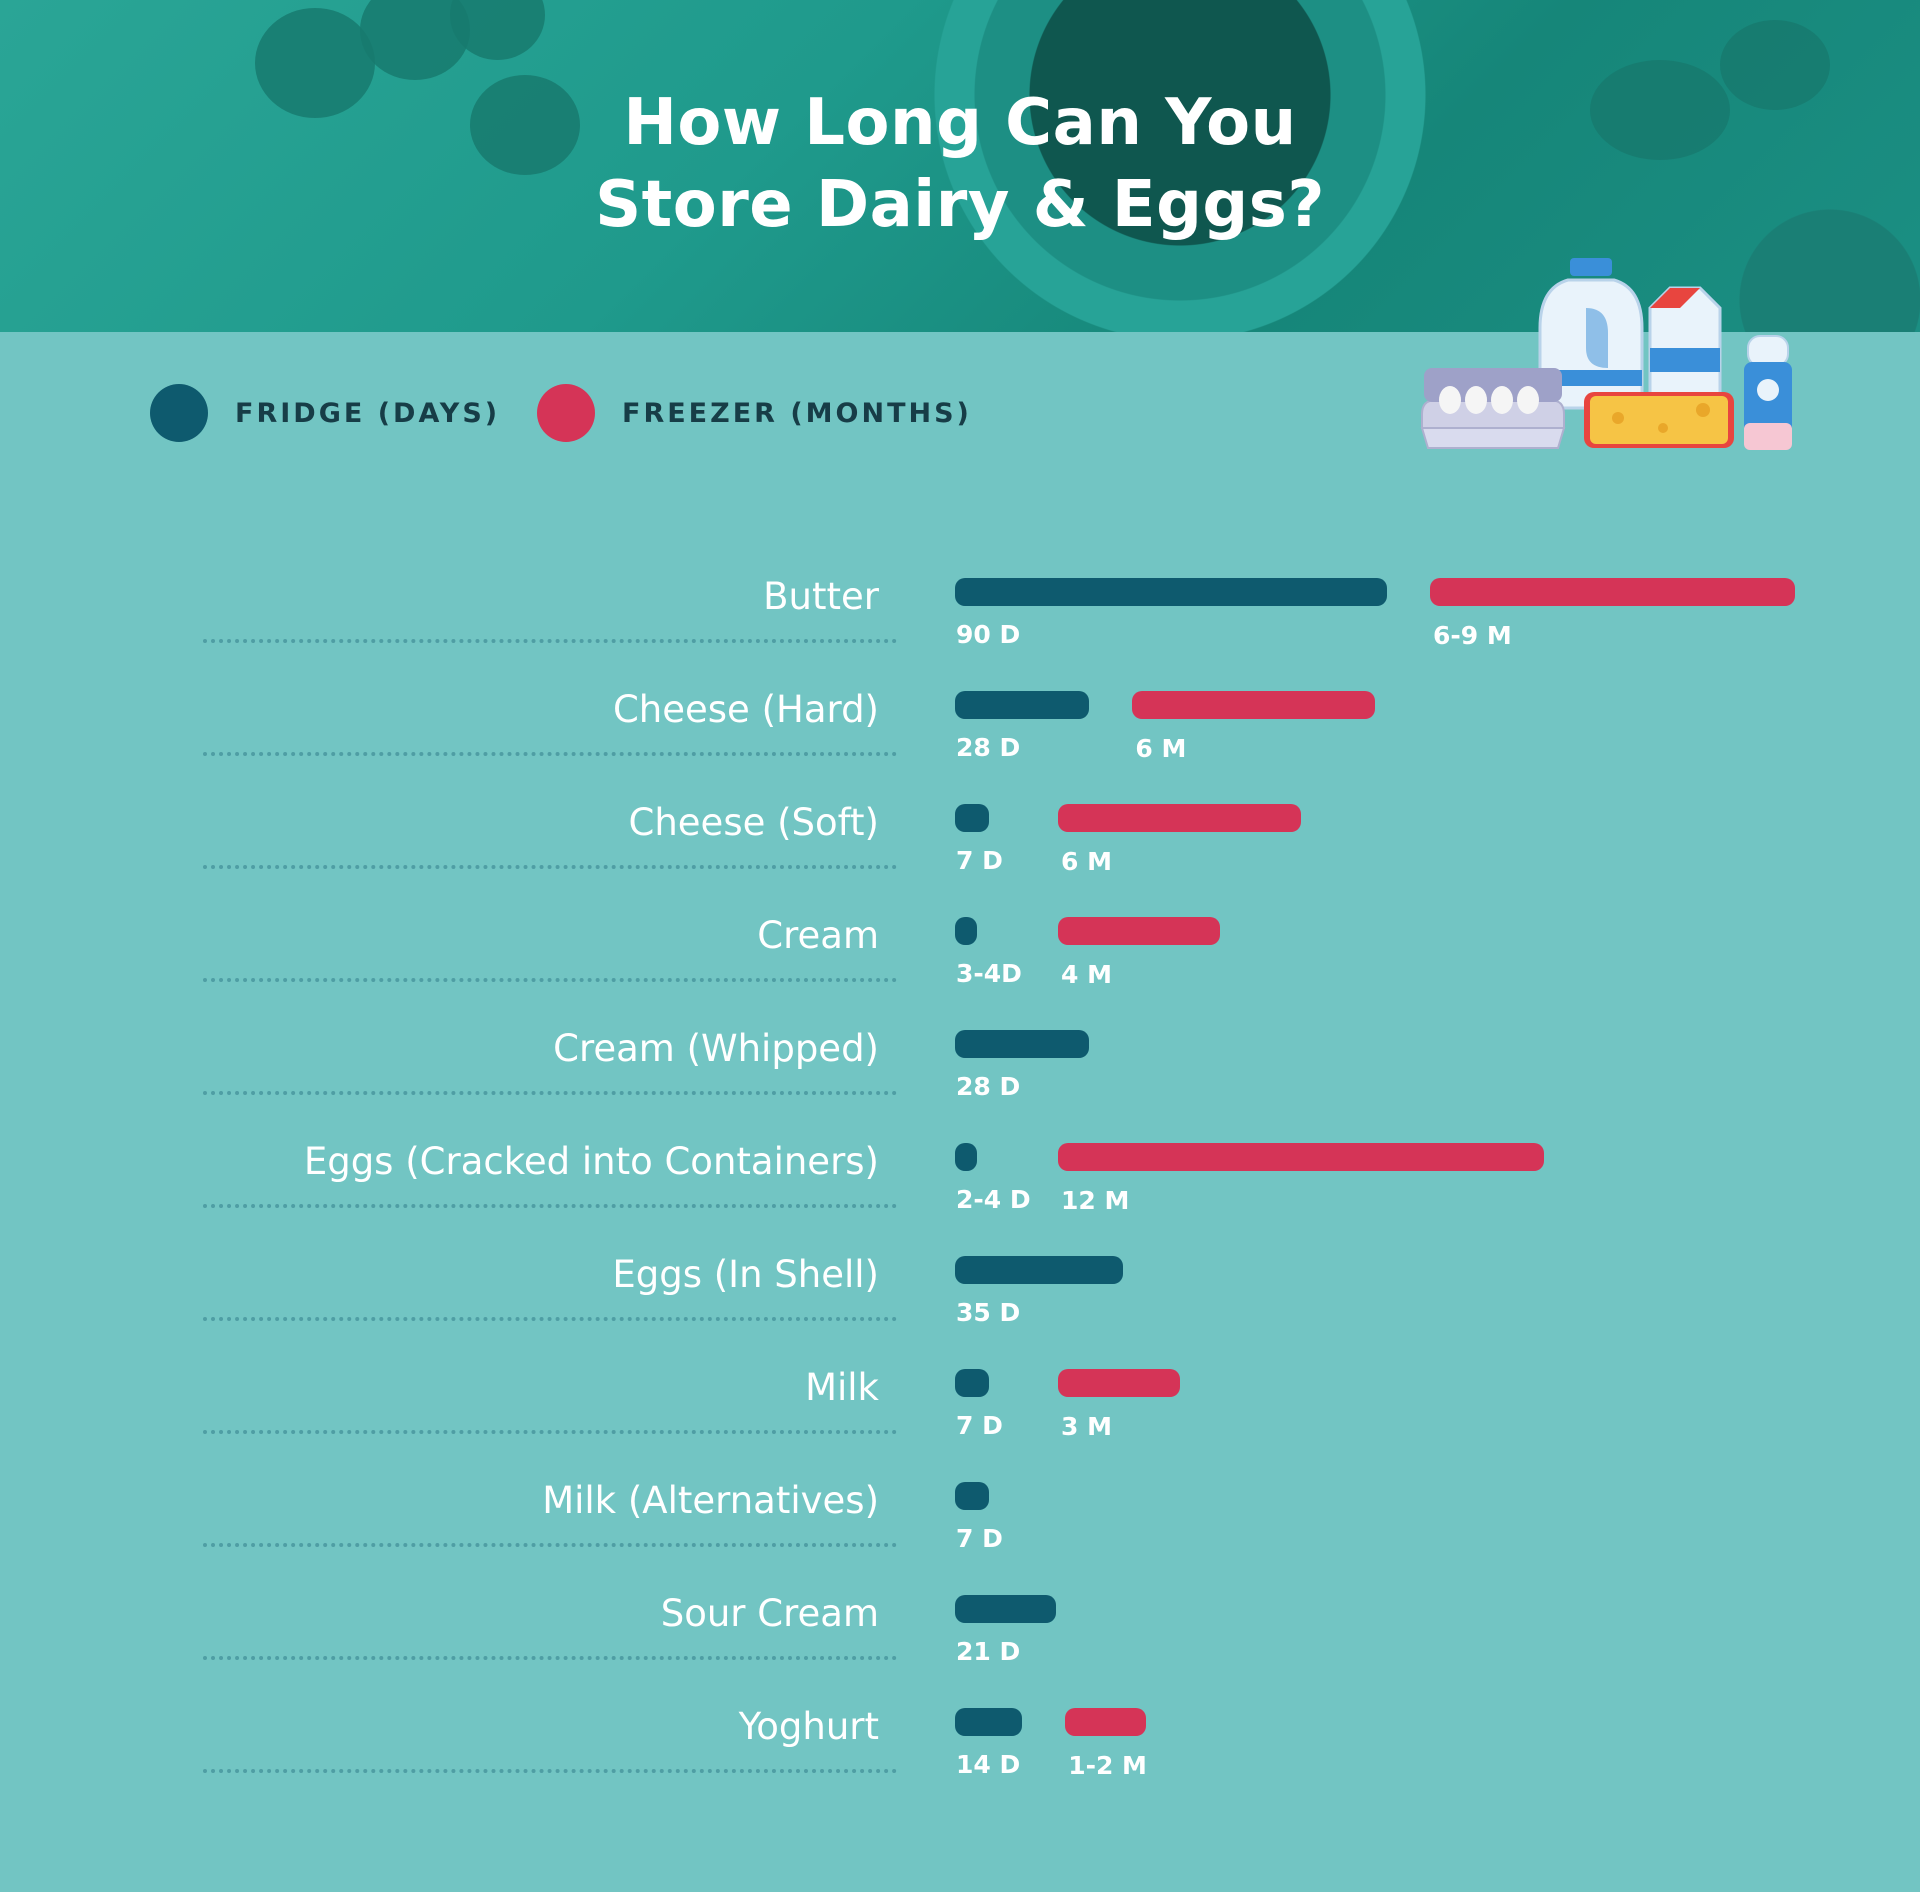  Describe the element at coordinates (1086, 1426) in the screenshot. I see `freezer-value-label: 3 M` at that location.